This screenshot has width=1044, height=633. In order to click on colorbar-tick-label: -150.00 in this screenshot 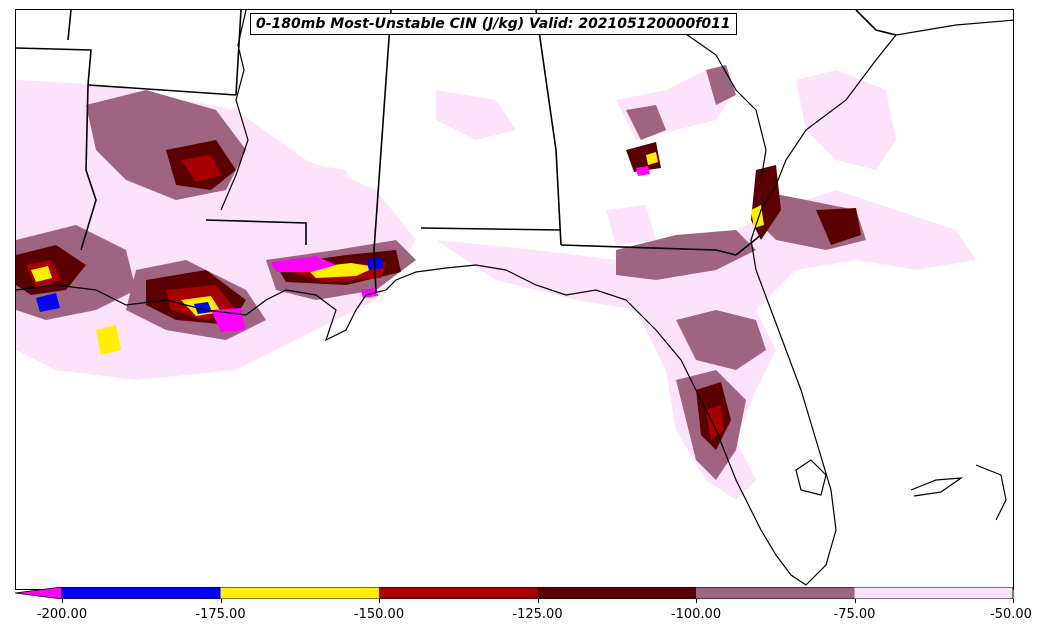, I will do `click(379, 614)`.